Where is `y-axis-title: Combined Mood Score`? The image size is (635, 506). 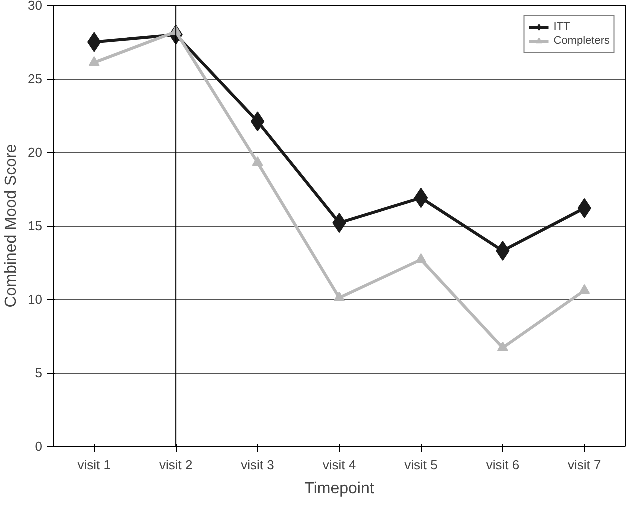
y-axis-title: Combined Mood Score is located at coordinates (11, 226).